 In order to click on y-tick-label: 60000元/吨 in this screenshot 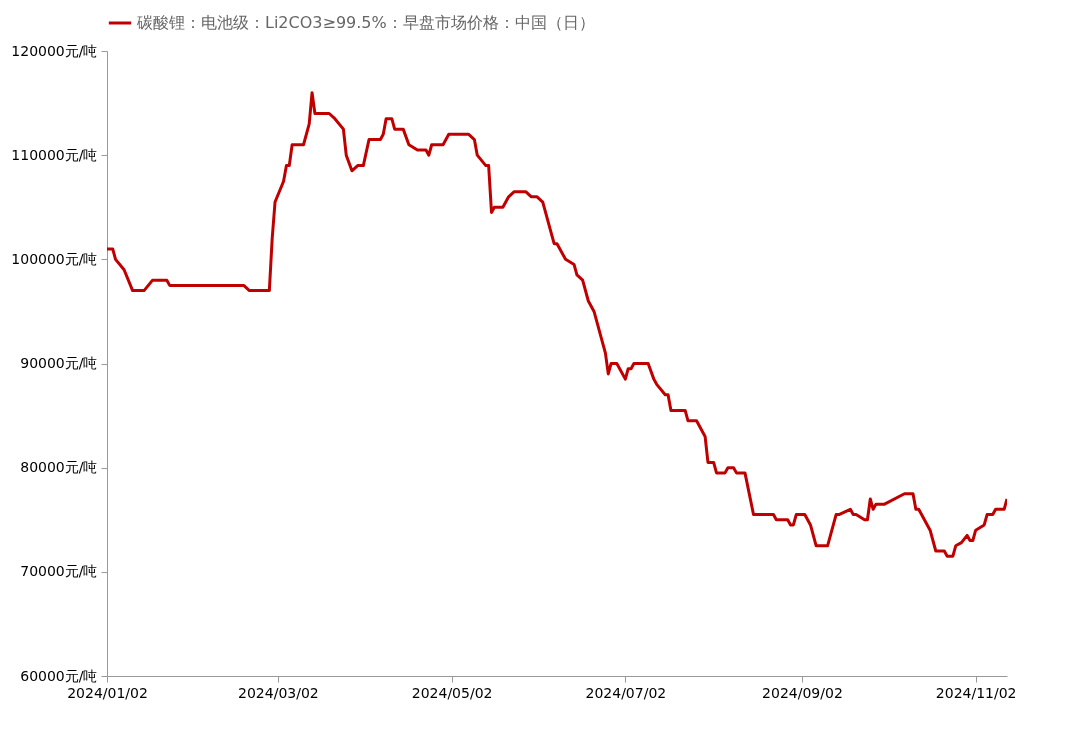, I will do `click(59, 675)`.